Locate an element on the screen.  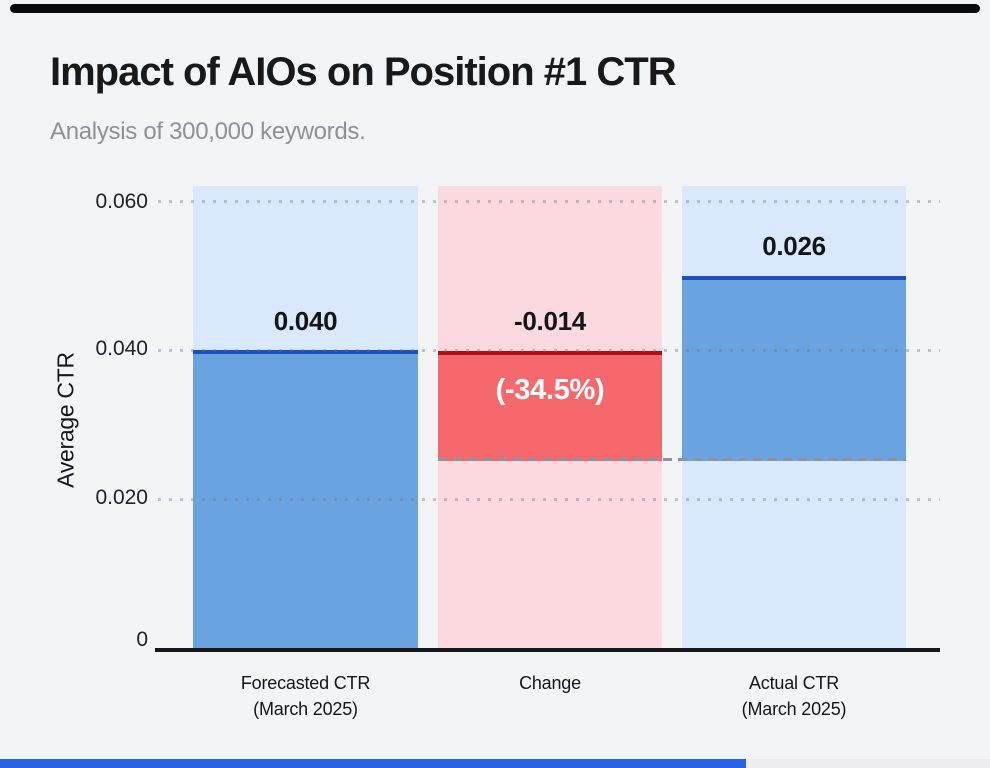
value-label-change: -0.014 is located at coordinates (550, 321).